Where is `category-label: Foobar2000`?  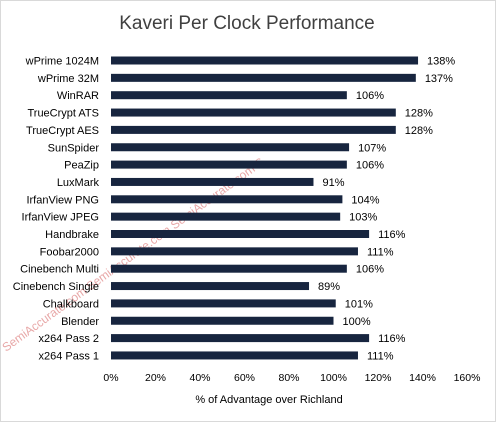 category-label: Foobar2000 is located at coordinates (69, 252).